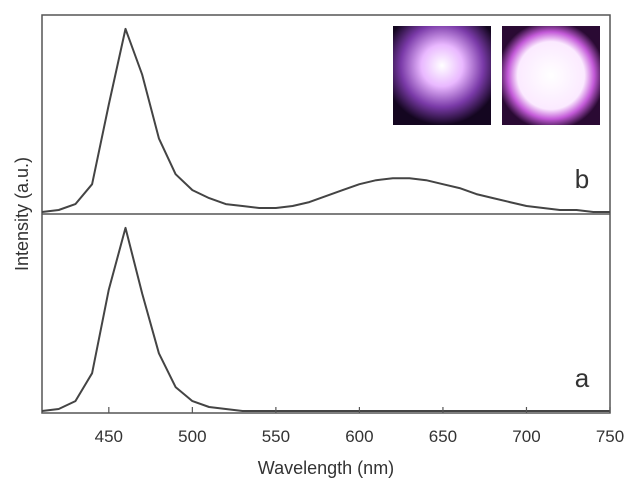  What do you see at coordinates (526, 436) in the screenshot?
I see `x-tick-label: 700` at bounding box center [526, 436].